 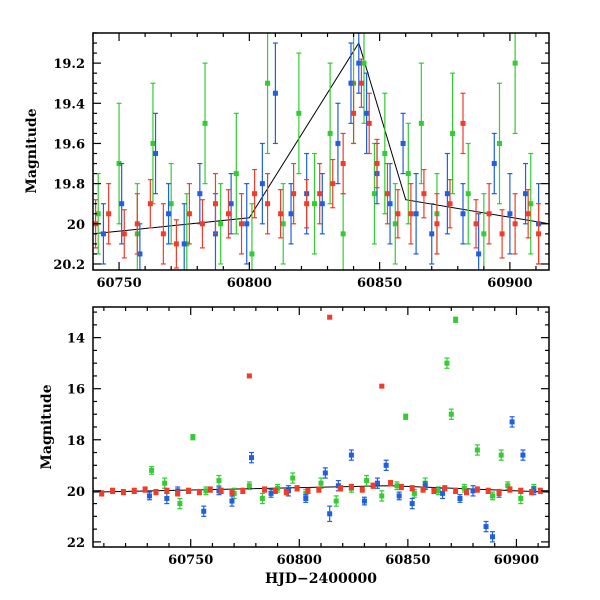 What do you see at coordinates (76, 339) in the screenshot?
I see `bottom-y-tick-label: 14` at bounding box center [76, 339].